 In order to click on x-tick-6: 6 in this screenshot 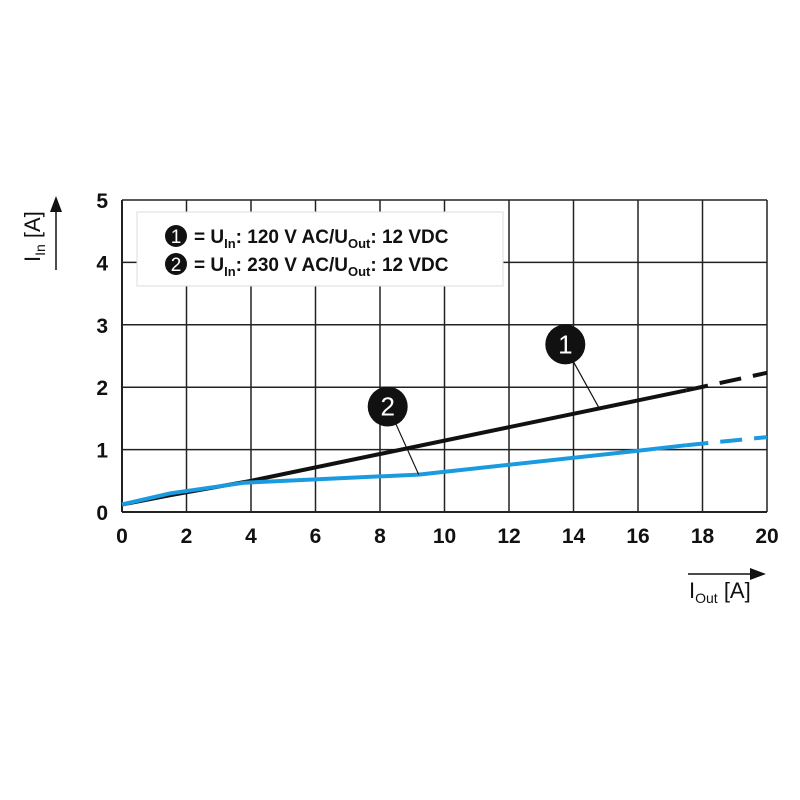, I will do `click(316, 536)`.